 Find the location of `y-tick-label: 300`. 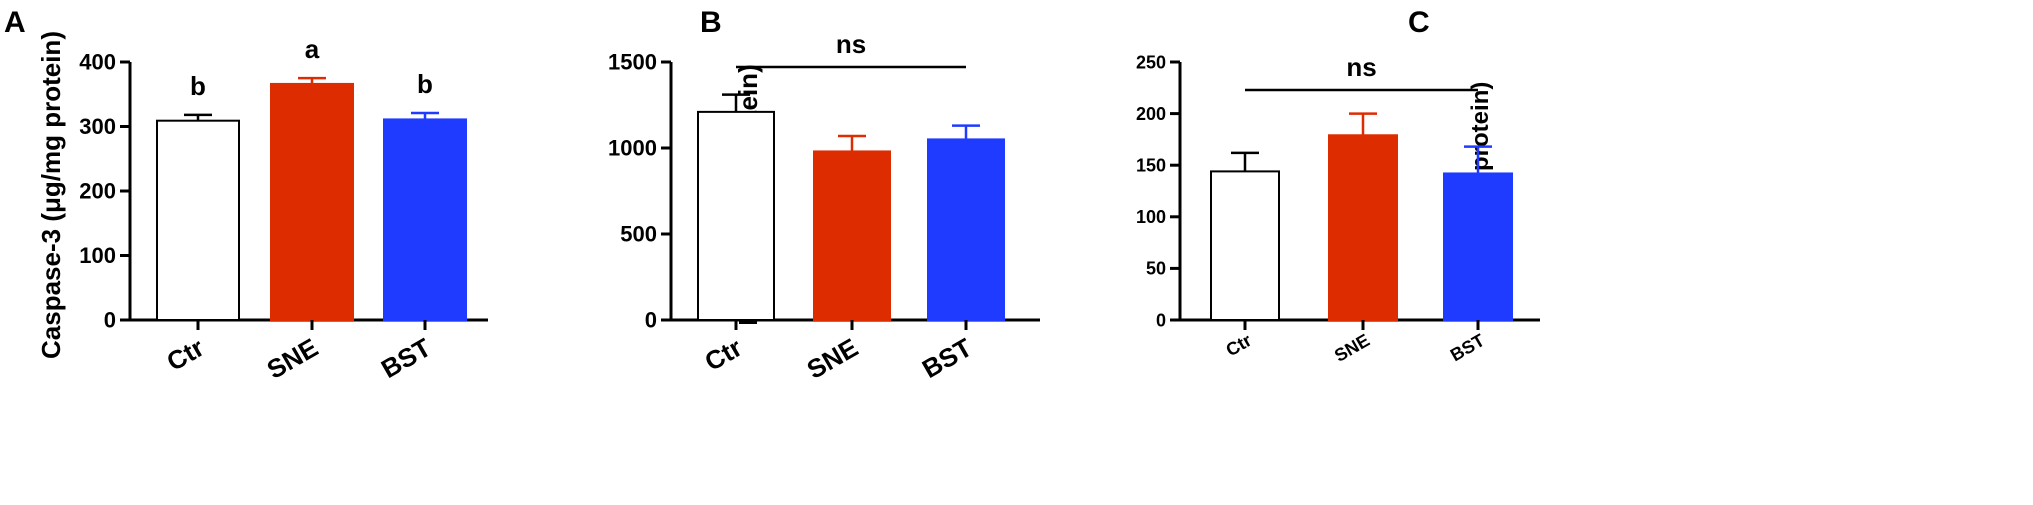

y-tick-label: 300 is located at coordinates (97, 126).